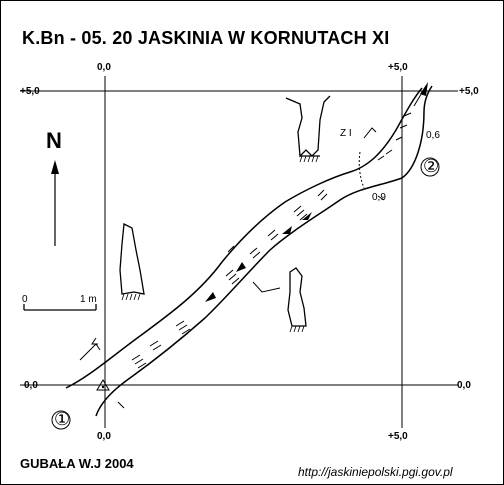 The height and width of the screenshot is (485, 504). Describe the element at coordinates (469, 91) in the screenshot. I see `grid-label-right-top: +5,0` at that location.